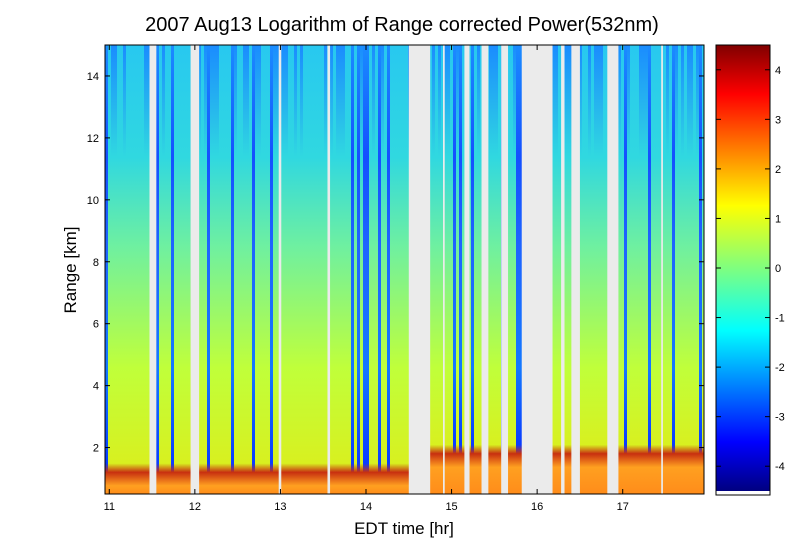 The image size is (796, 557). I want to click on y-tick-label: 2, so click(96, 449).